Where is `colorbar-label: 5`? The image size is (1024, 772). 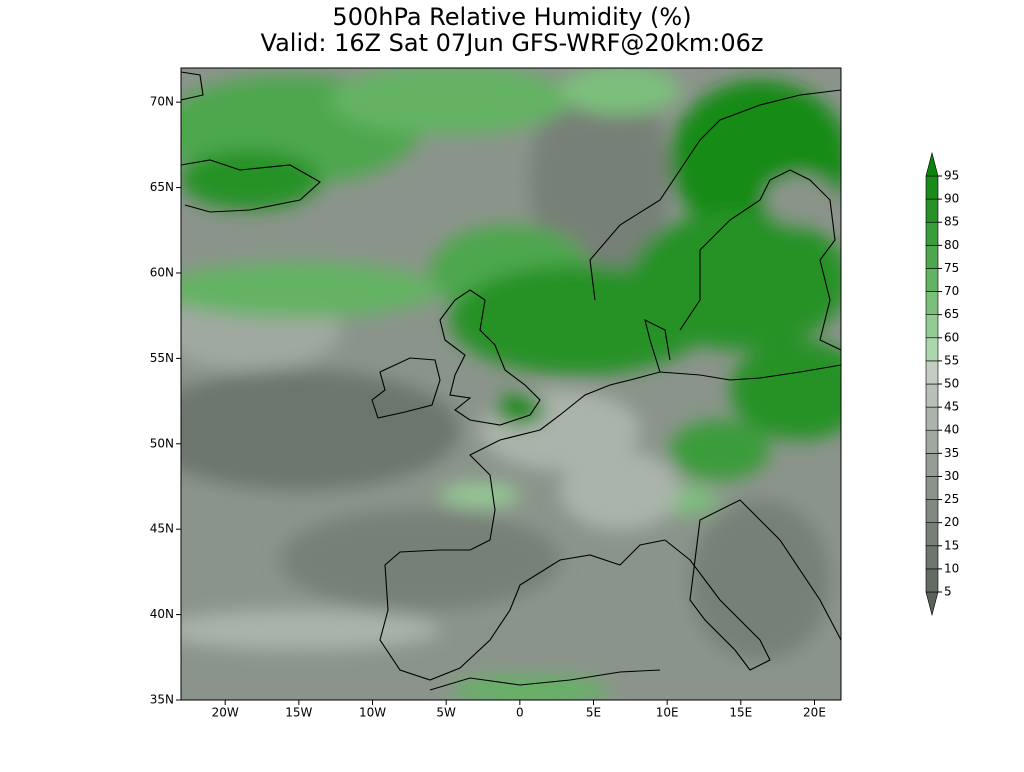
colorbar-label: 5 is located at coordinates (948, 592).